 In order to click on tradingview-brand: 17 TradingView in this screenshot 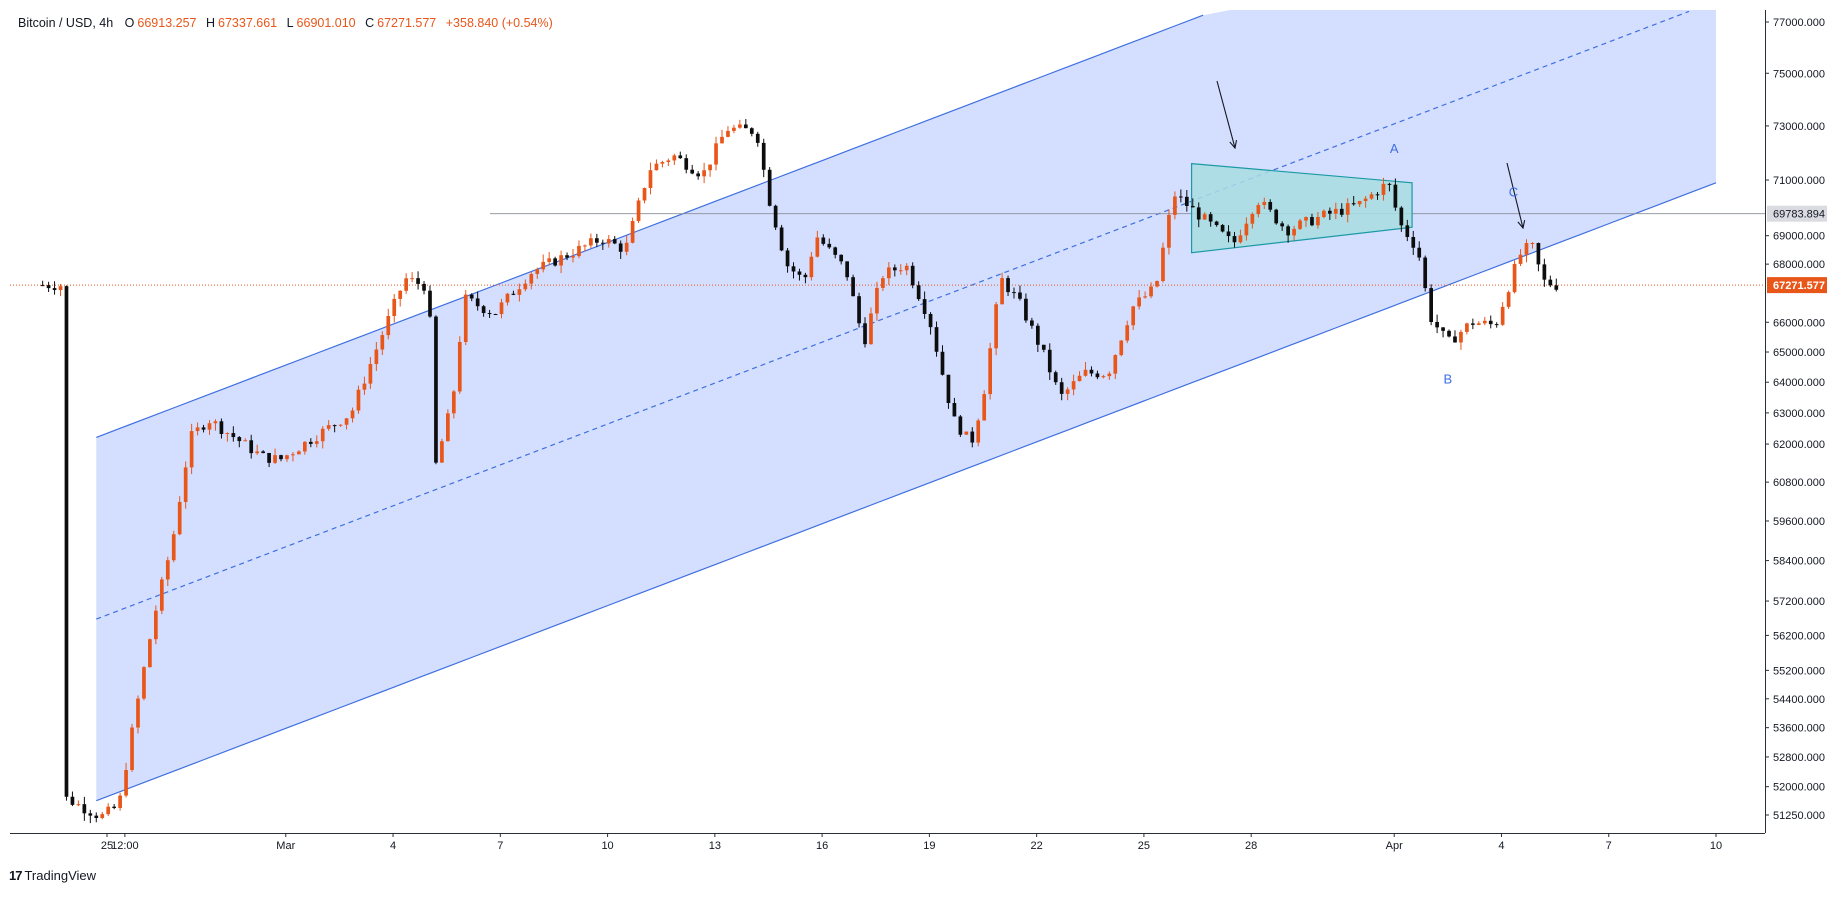, I will do `click(52, 875)`.